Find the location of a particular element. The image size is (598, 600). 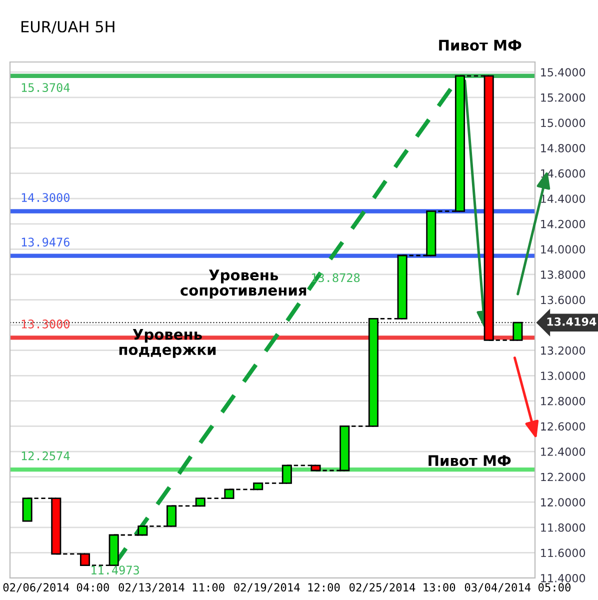

y-tick-label: 11.4000 is located at coordinates (563, 578).